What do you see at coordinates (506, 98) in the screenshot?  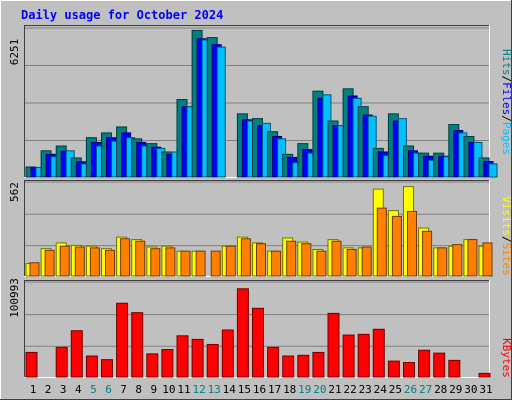 I see `legend-files: Files` at bounding box center [506, 98].